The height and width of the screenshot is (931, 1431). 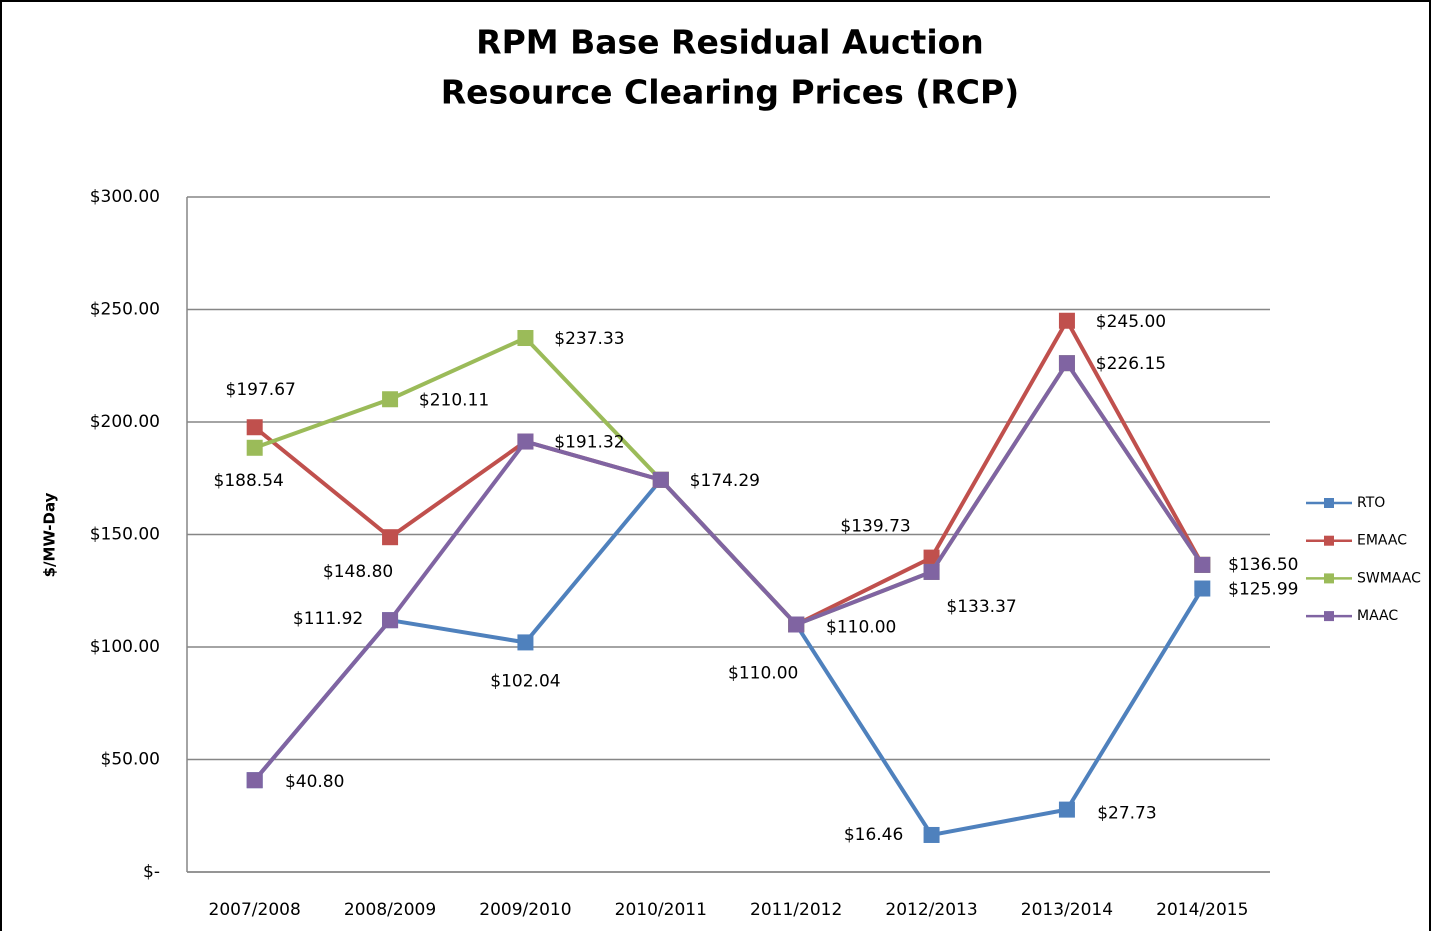 I want to click on data-label: $188.54, so click(x=249, y=481).